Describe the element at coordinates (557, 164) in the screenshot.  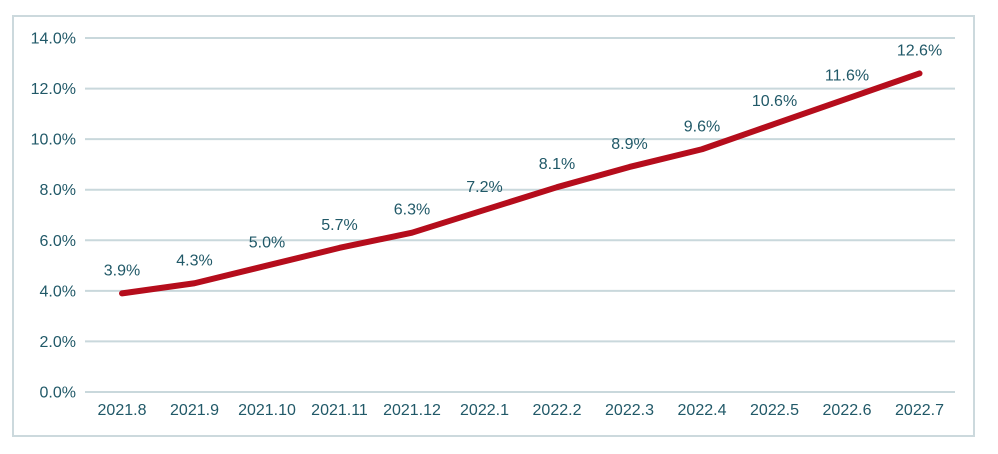
I see `data-label: 8.1%` at that location.